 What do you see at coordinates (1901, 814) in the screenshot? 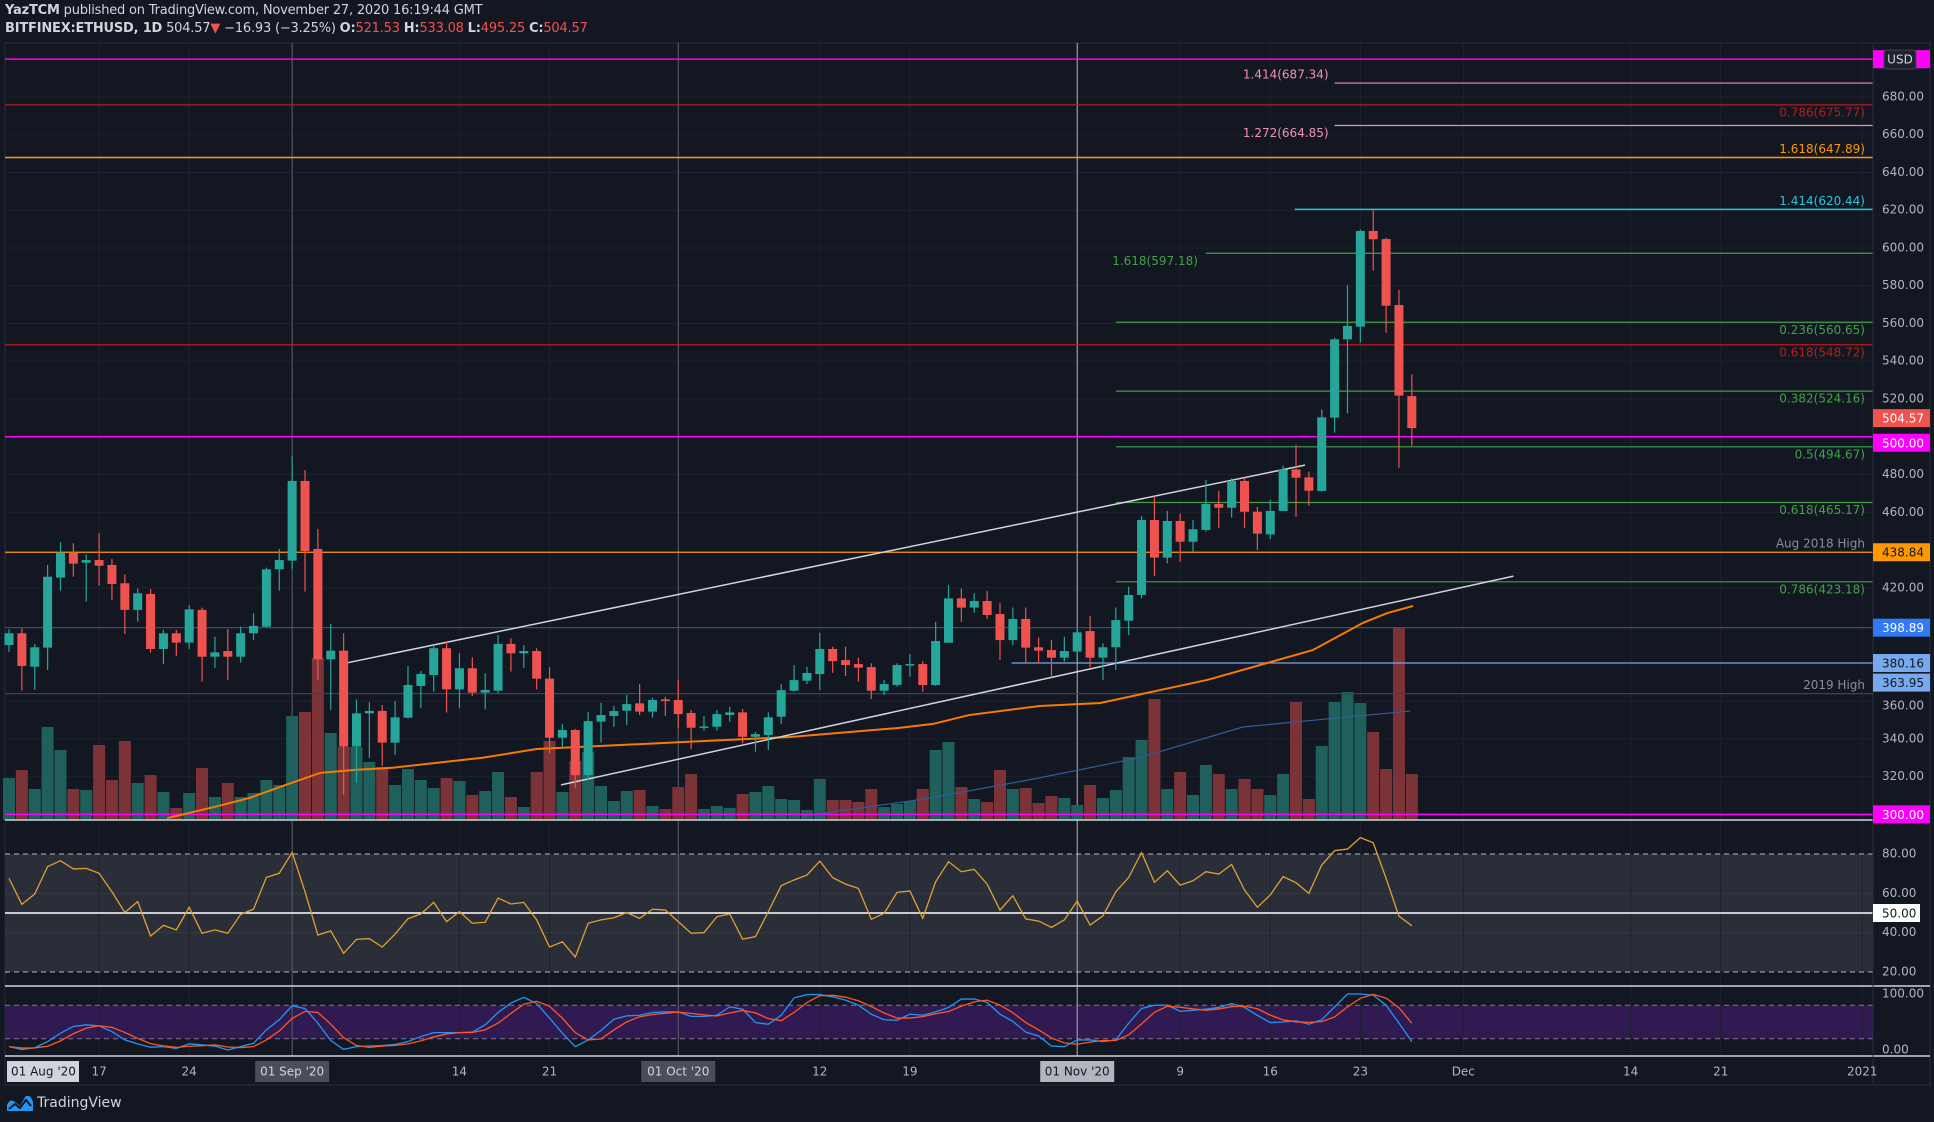
I see `price-badge: 300.00` at bounding box center [1901, 814].